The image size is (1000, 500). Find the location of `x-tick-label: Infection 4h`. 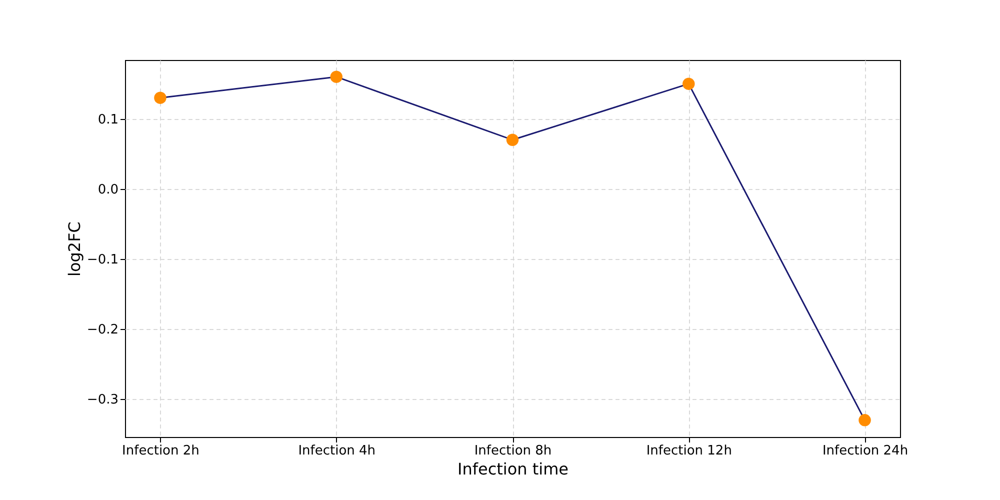

x-tick-label: Infection 4h is located at coordinates (337, 451).